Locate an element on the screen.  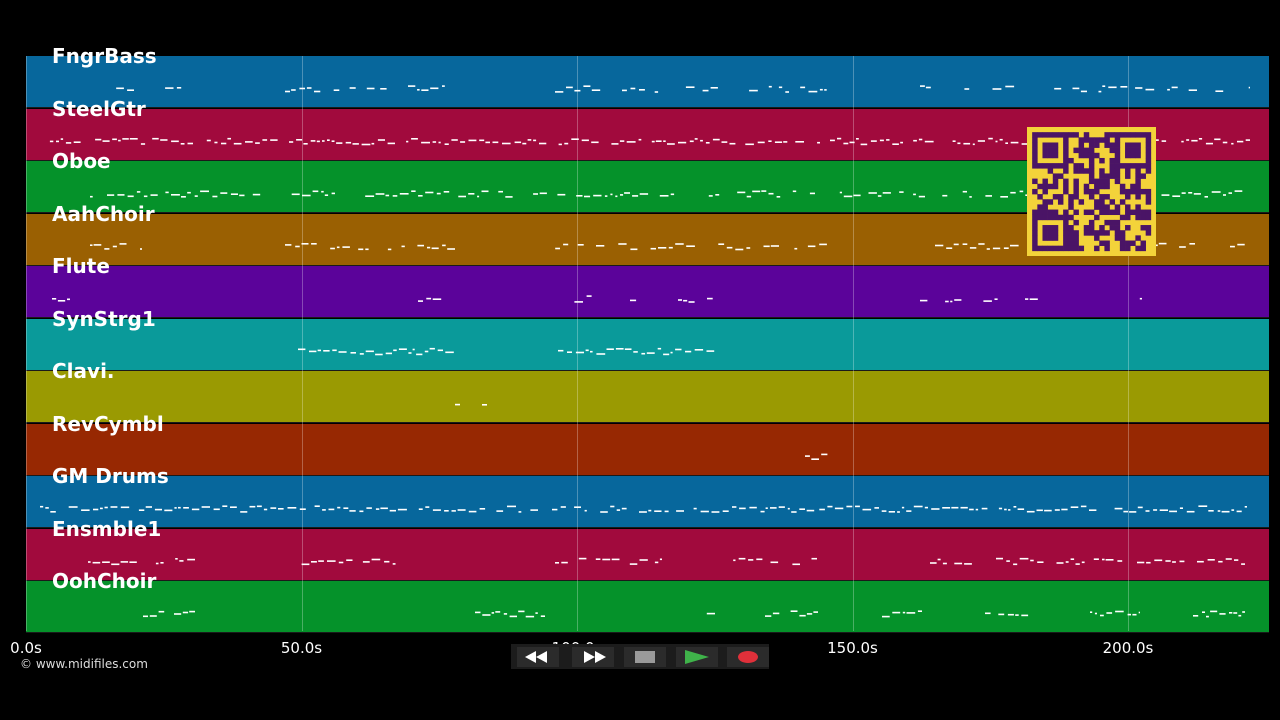
record-button is located at coordinates (748, 657).